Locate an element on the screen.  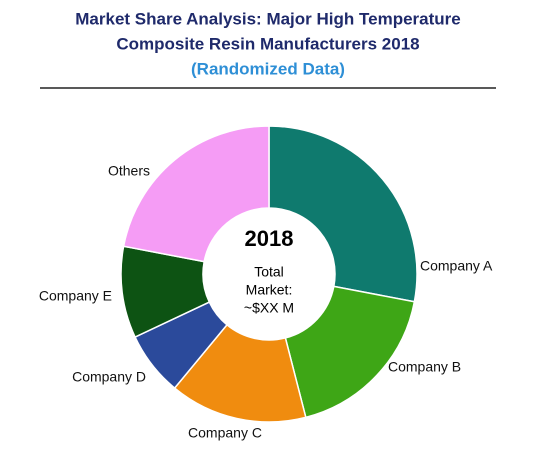
center-text: Total is located at coordinates (269, 272).